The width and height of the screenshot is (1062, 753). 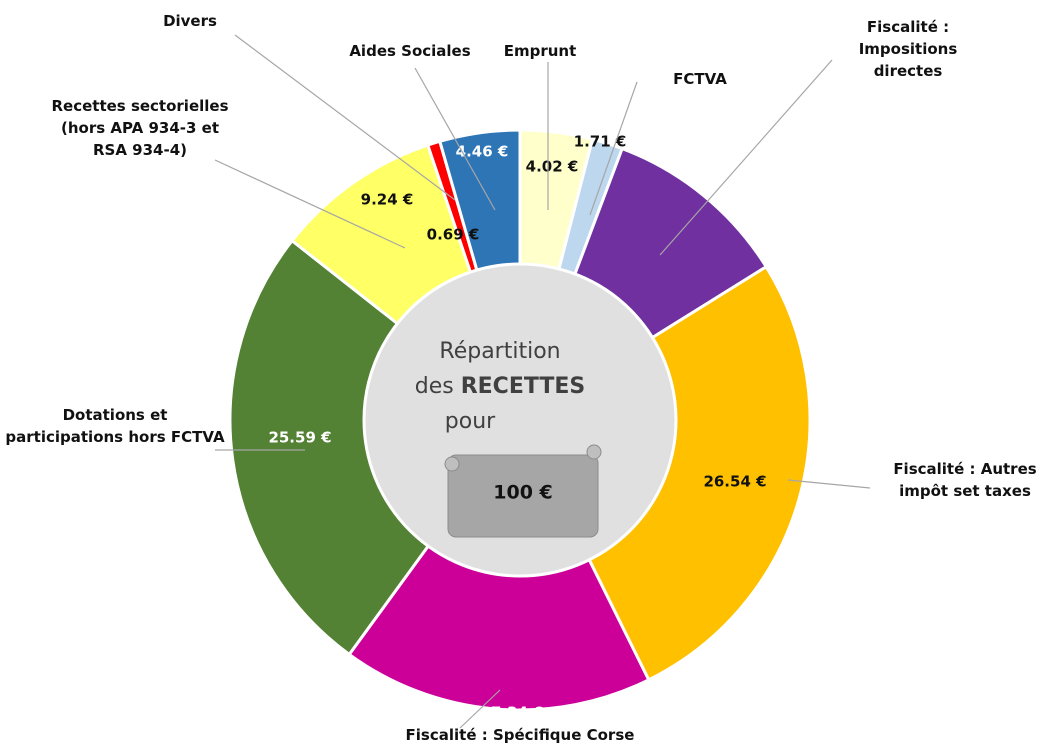 What do you see at coordinates (734, 482) in the screenshot?
I see `data-label: 26.54 €` at bounding box center [734, 482].